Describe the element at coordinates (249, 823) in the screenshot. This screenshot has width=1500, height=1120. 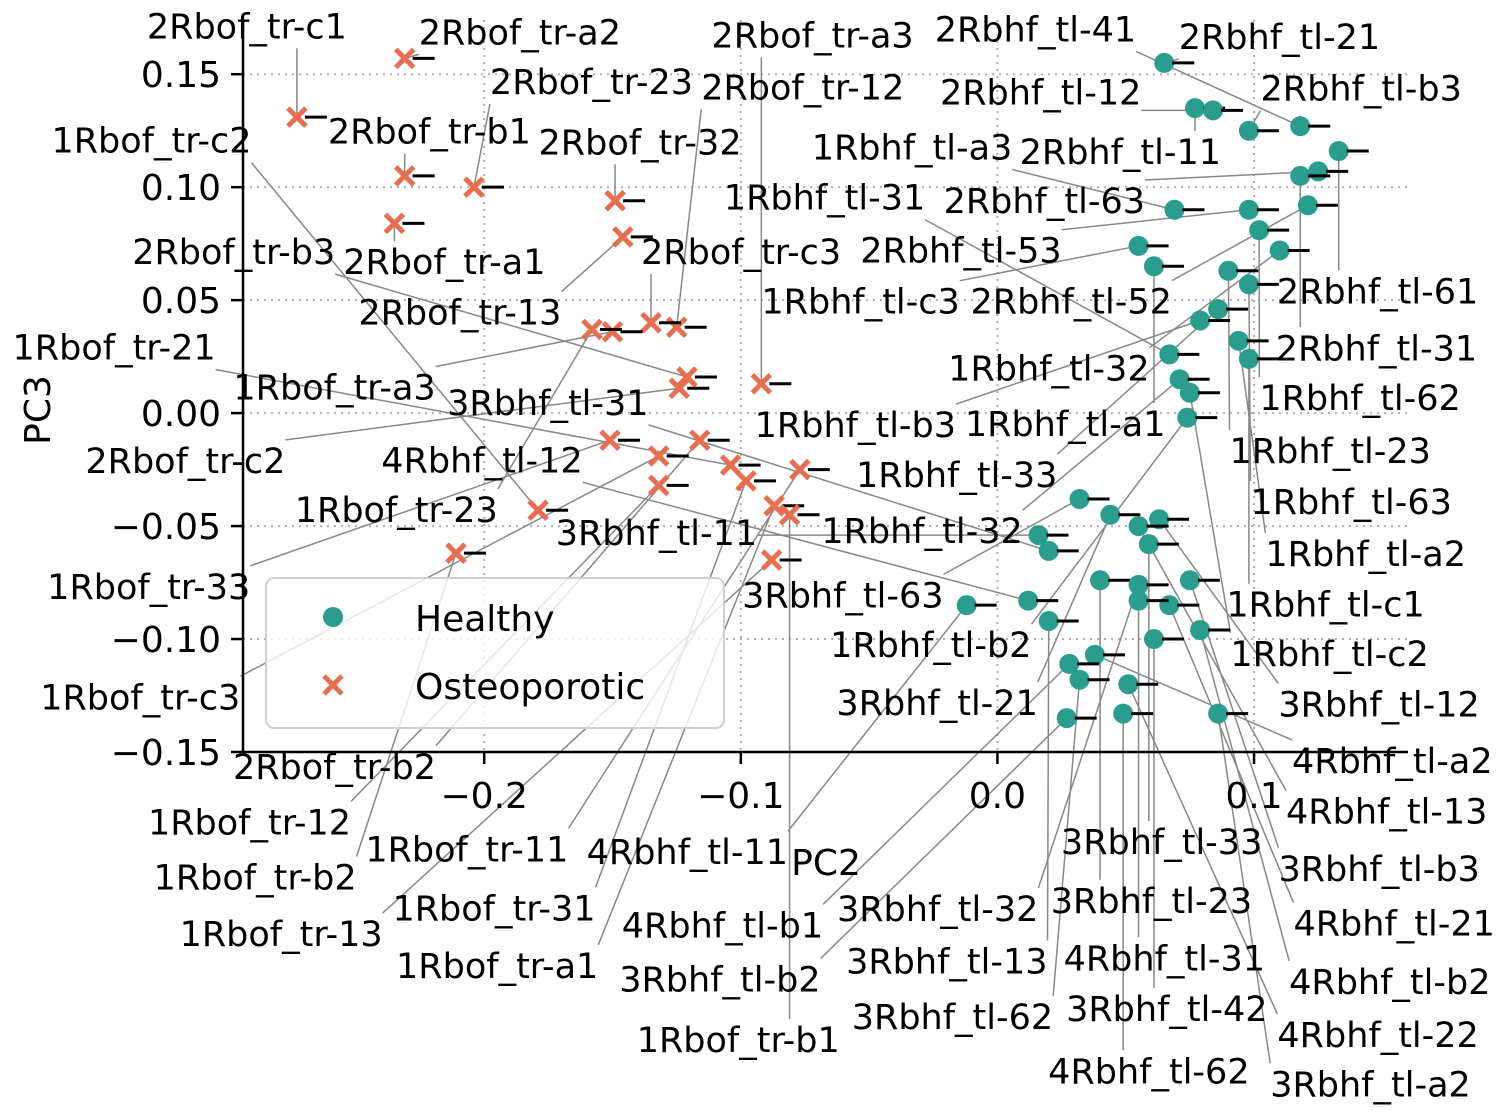
I see `point-label: 1Rbof_tr-12` at that location.